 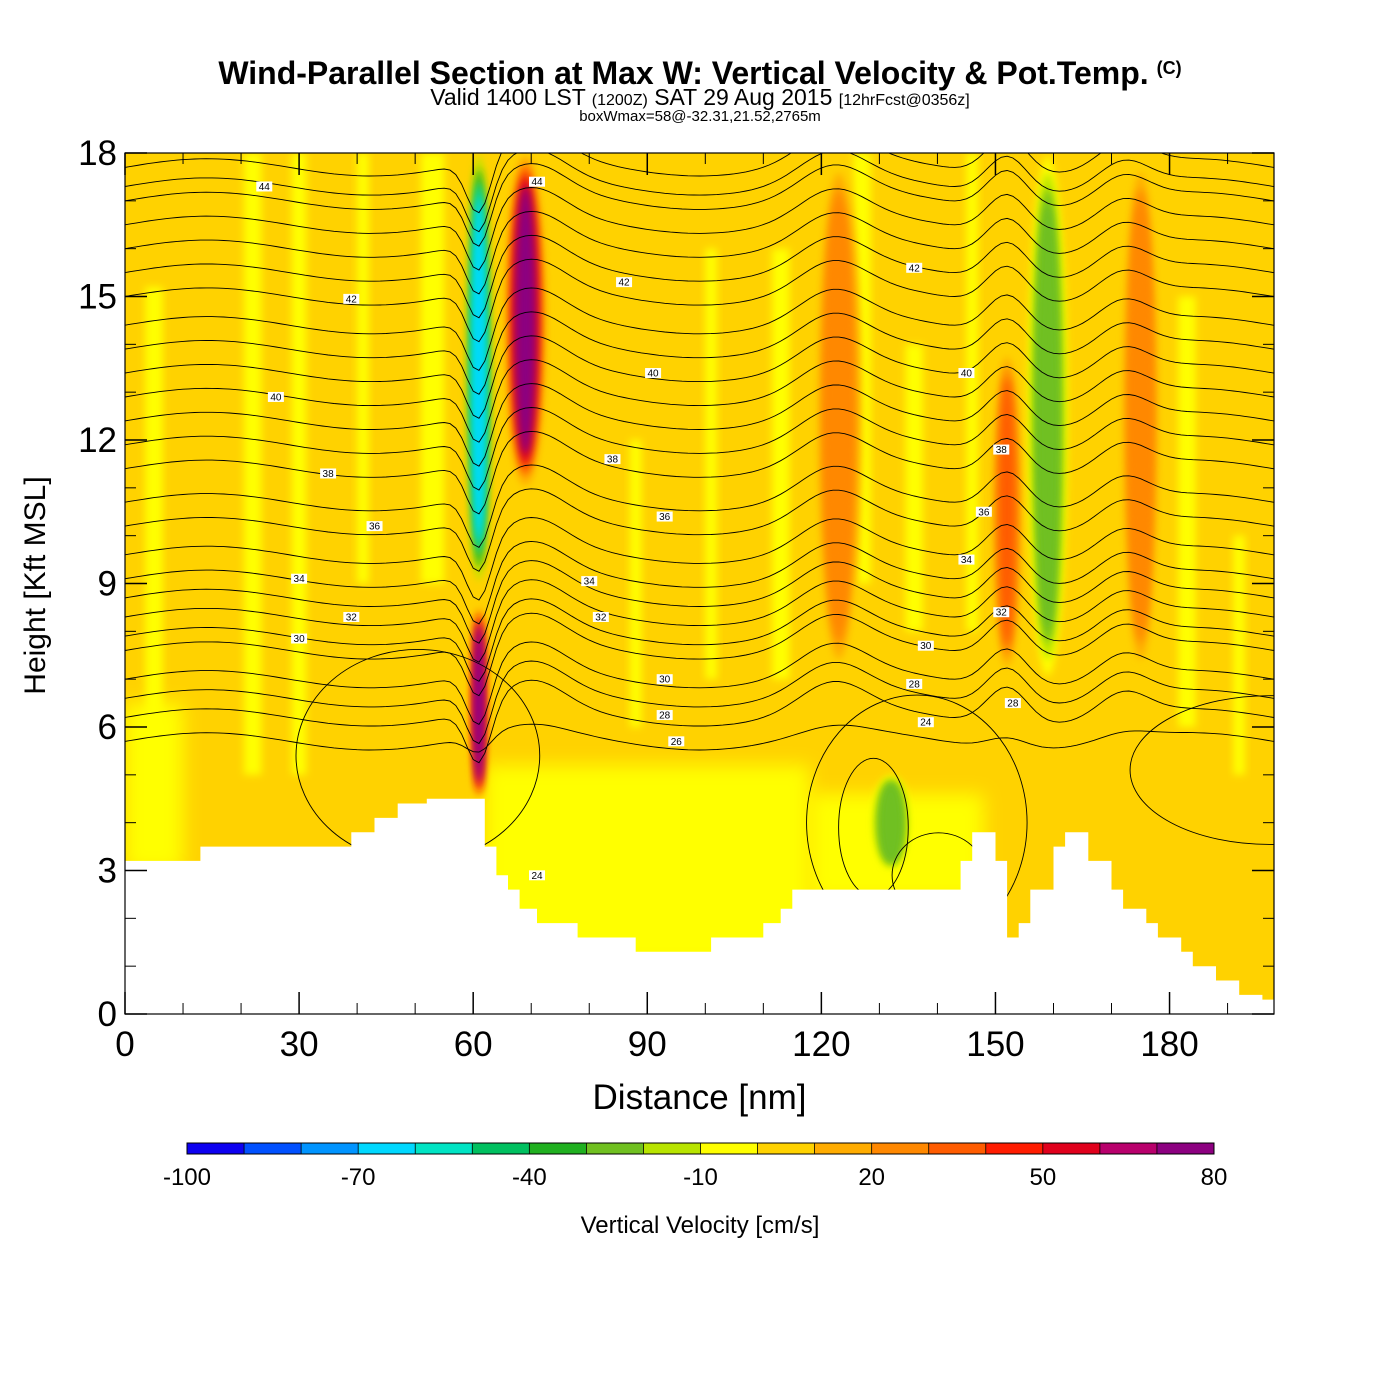 What do you see at coordinates (1169, 1044) in the screenshot?
I see `x-tick-label: 180` at bounding box center [1169, 1044].